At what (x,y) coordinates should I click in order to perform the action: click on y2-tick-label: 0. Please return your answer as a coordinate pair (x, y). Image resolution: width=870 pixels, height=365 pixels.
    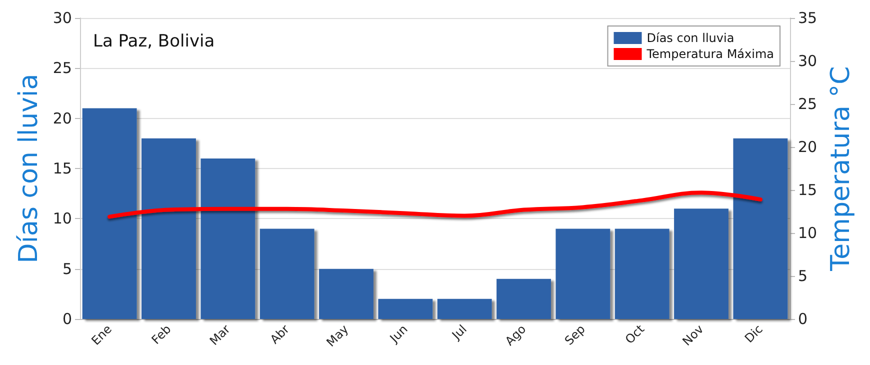
    Looking at the image, I should click on (803, 319).